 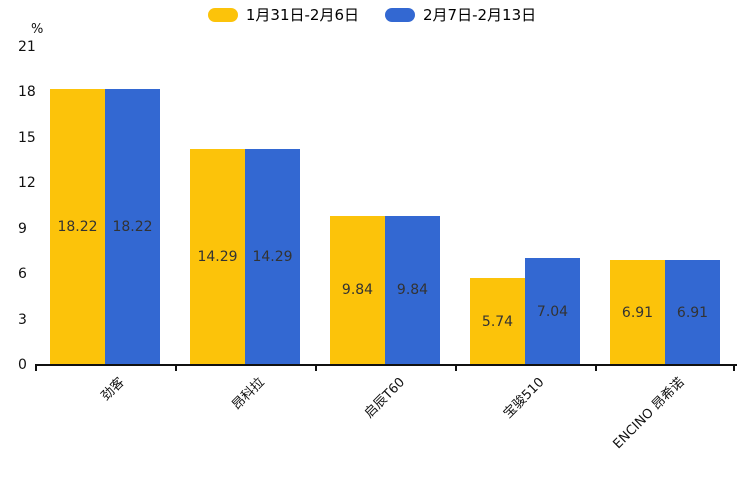 I want to click on legend-item-period2: 2月7日-2月13日, so click(x=460, y=15).